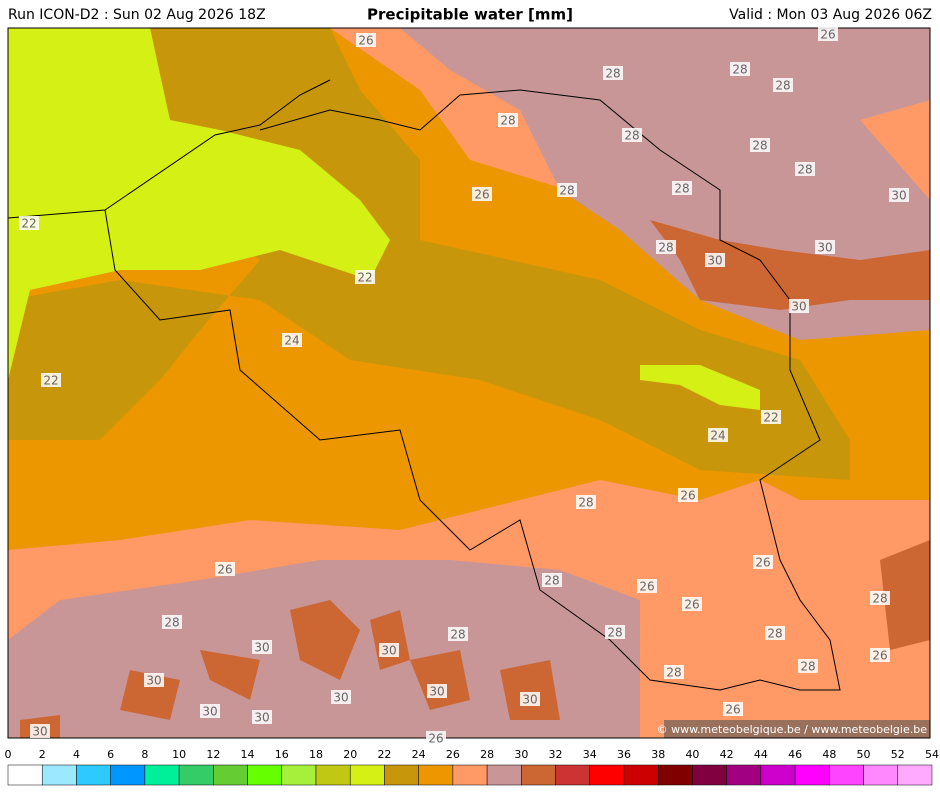  I want to click on contour-label: 22, so click(28, 224).